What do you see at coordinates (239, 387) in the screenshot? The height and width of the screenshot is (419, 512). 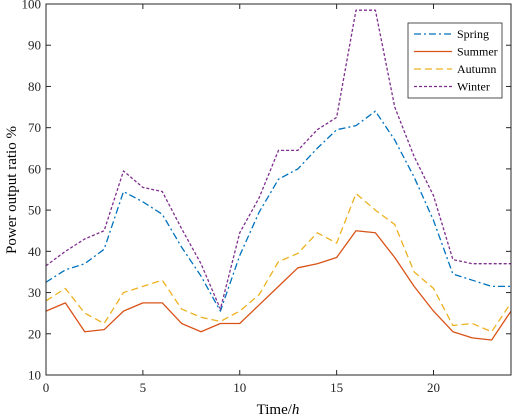 I see `x-tick-label: 10` at bounding box center [239, 387].